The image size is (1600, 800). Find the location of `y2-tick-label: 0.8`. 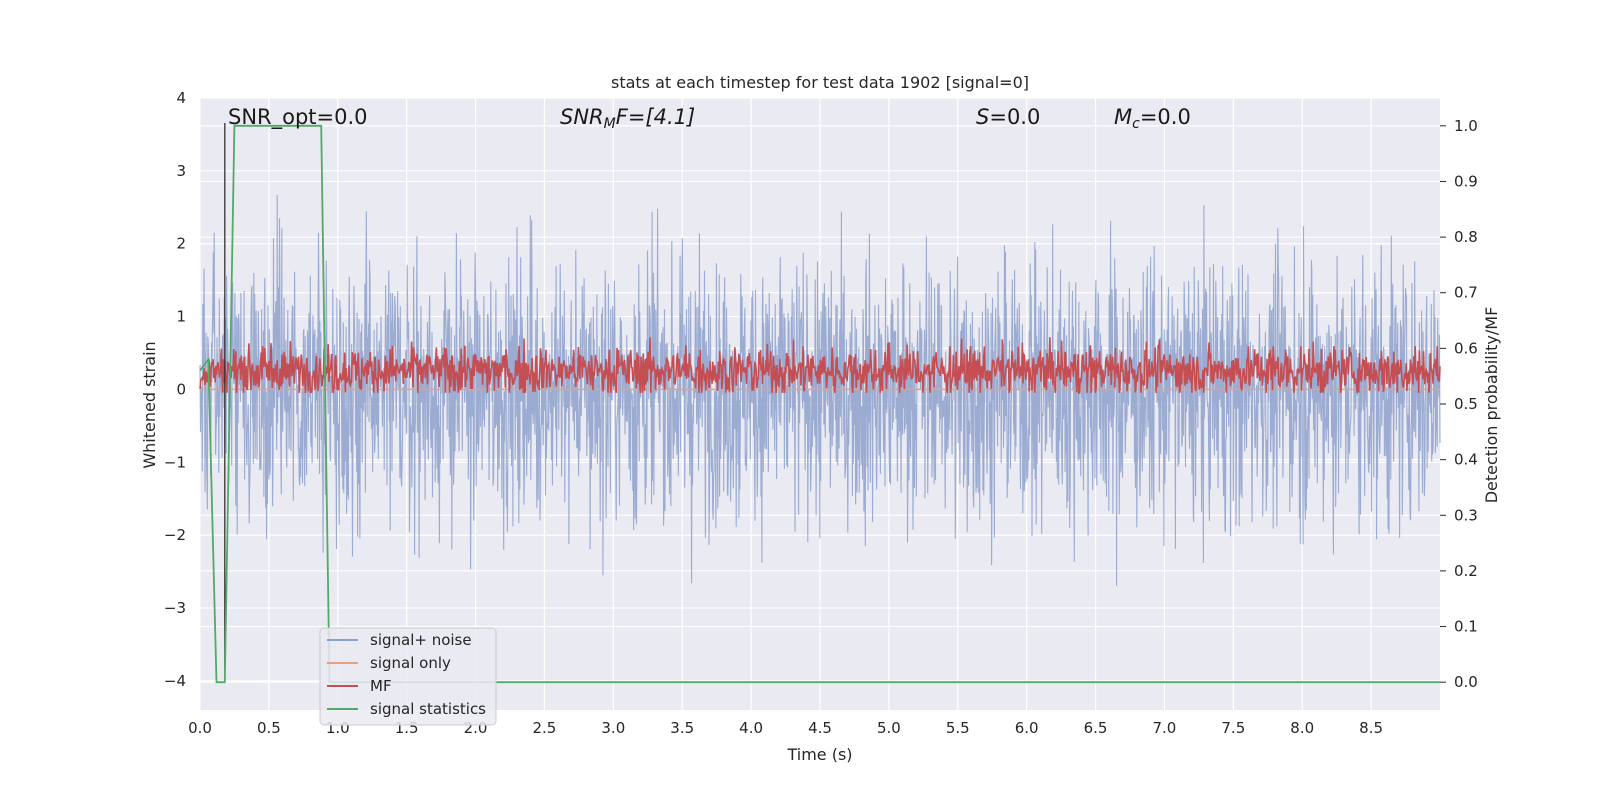

y2-tick-label: 0.8 is located at coordinates (1466, 237).